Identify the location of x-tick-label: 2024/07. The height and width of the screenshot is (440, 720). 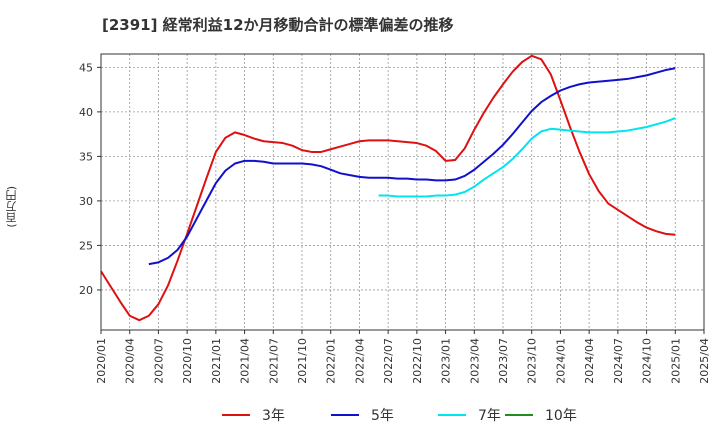
(618, 361).